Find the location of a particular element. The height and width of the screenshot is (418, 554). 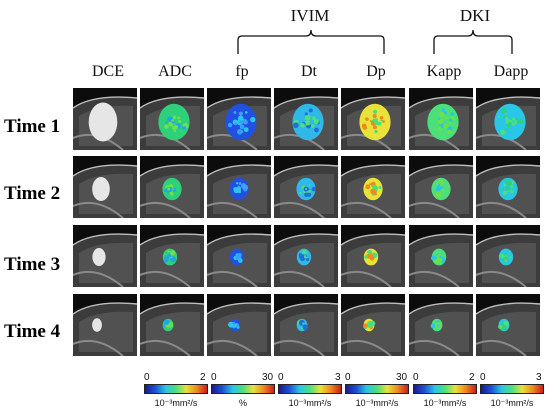

group-label-dki: DKI is located at coordinates (475, 15).